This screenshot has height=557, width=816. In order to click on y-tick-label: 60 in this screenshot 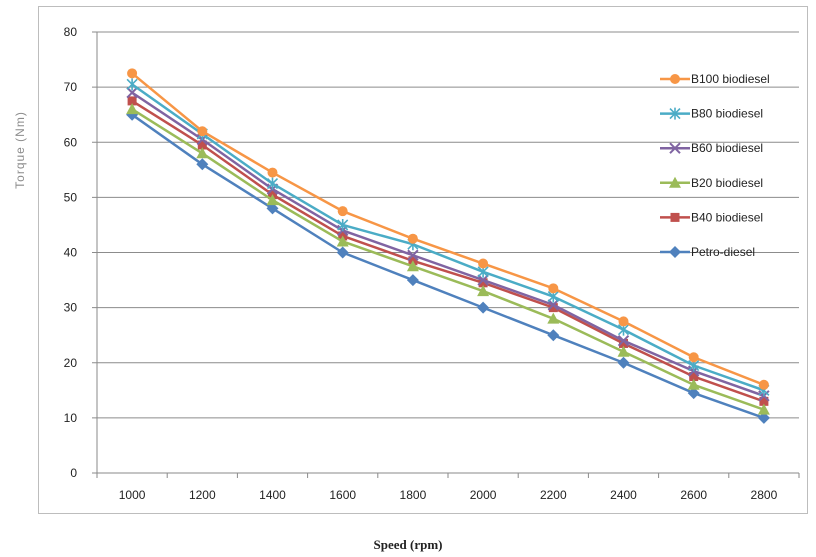, I will do `click(71, 142)`.